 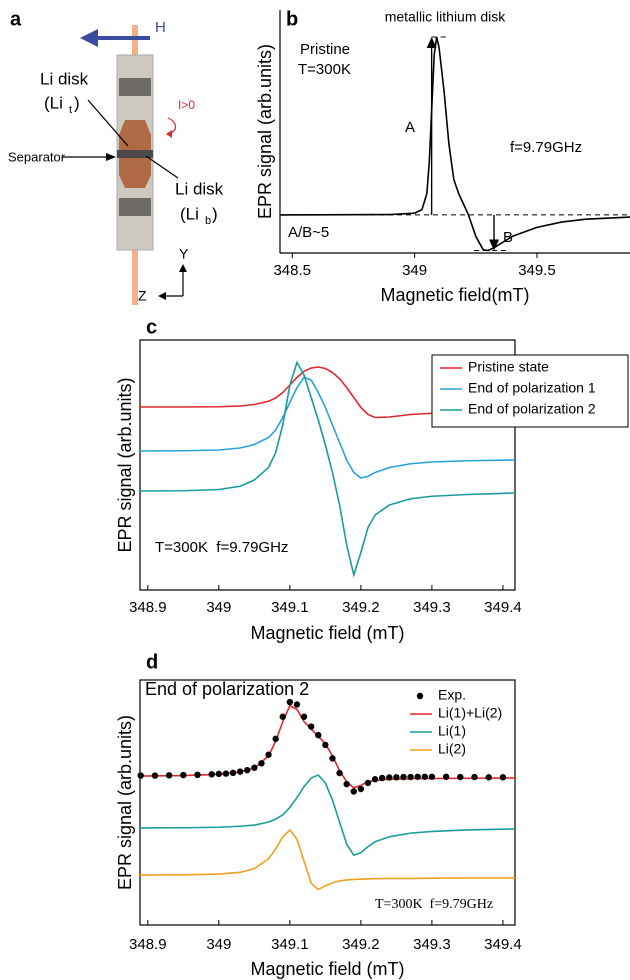 What do you see at coordinates (452, 695) in the screenshot?
I see `legend-label: Exp.` at bounding box center [452, 695].